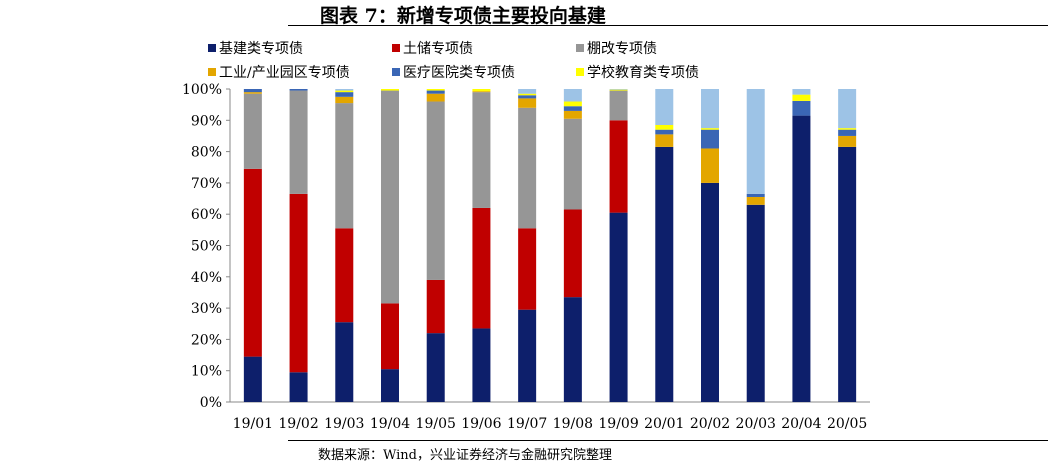 The image size is (1051, 464). I want to click on bar-segment-19-08-s1, so click(572, 253).